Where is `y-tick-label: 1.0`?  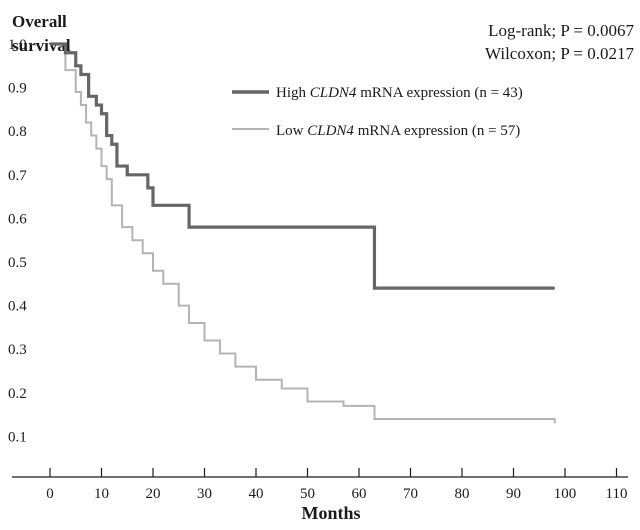
y-tick-label: 1.0 is located at coordinates (17, 45).